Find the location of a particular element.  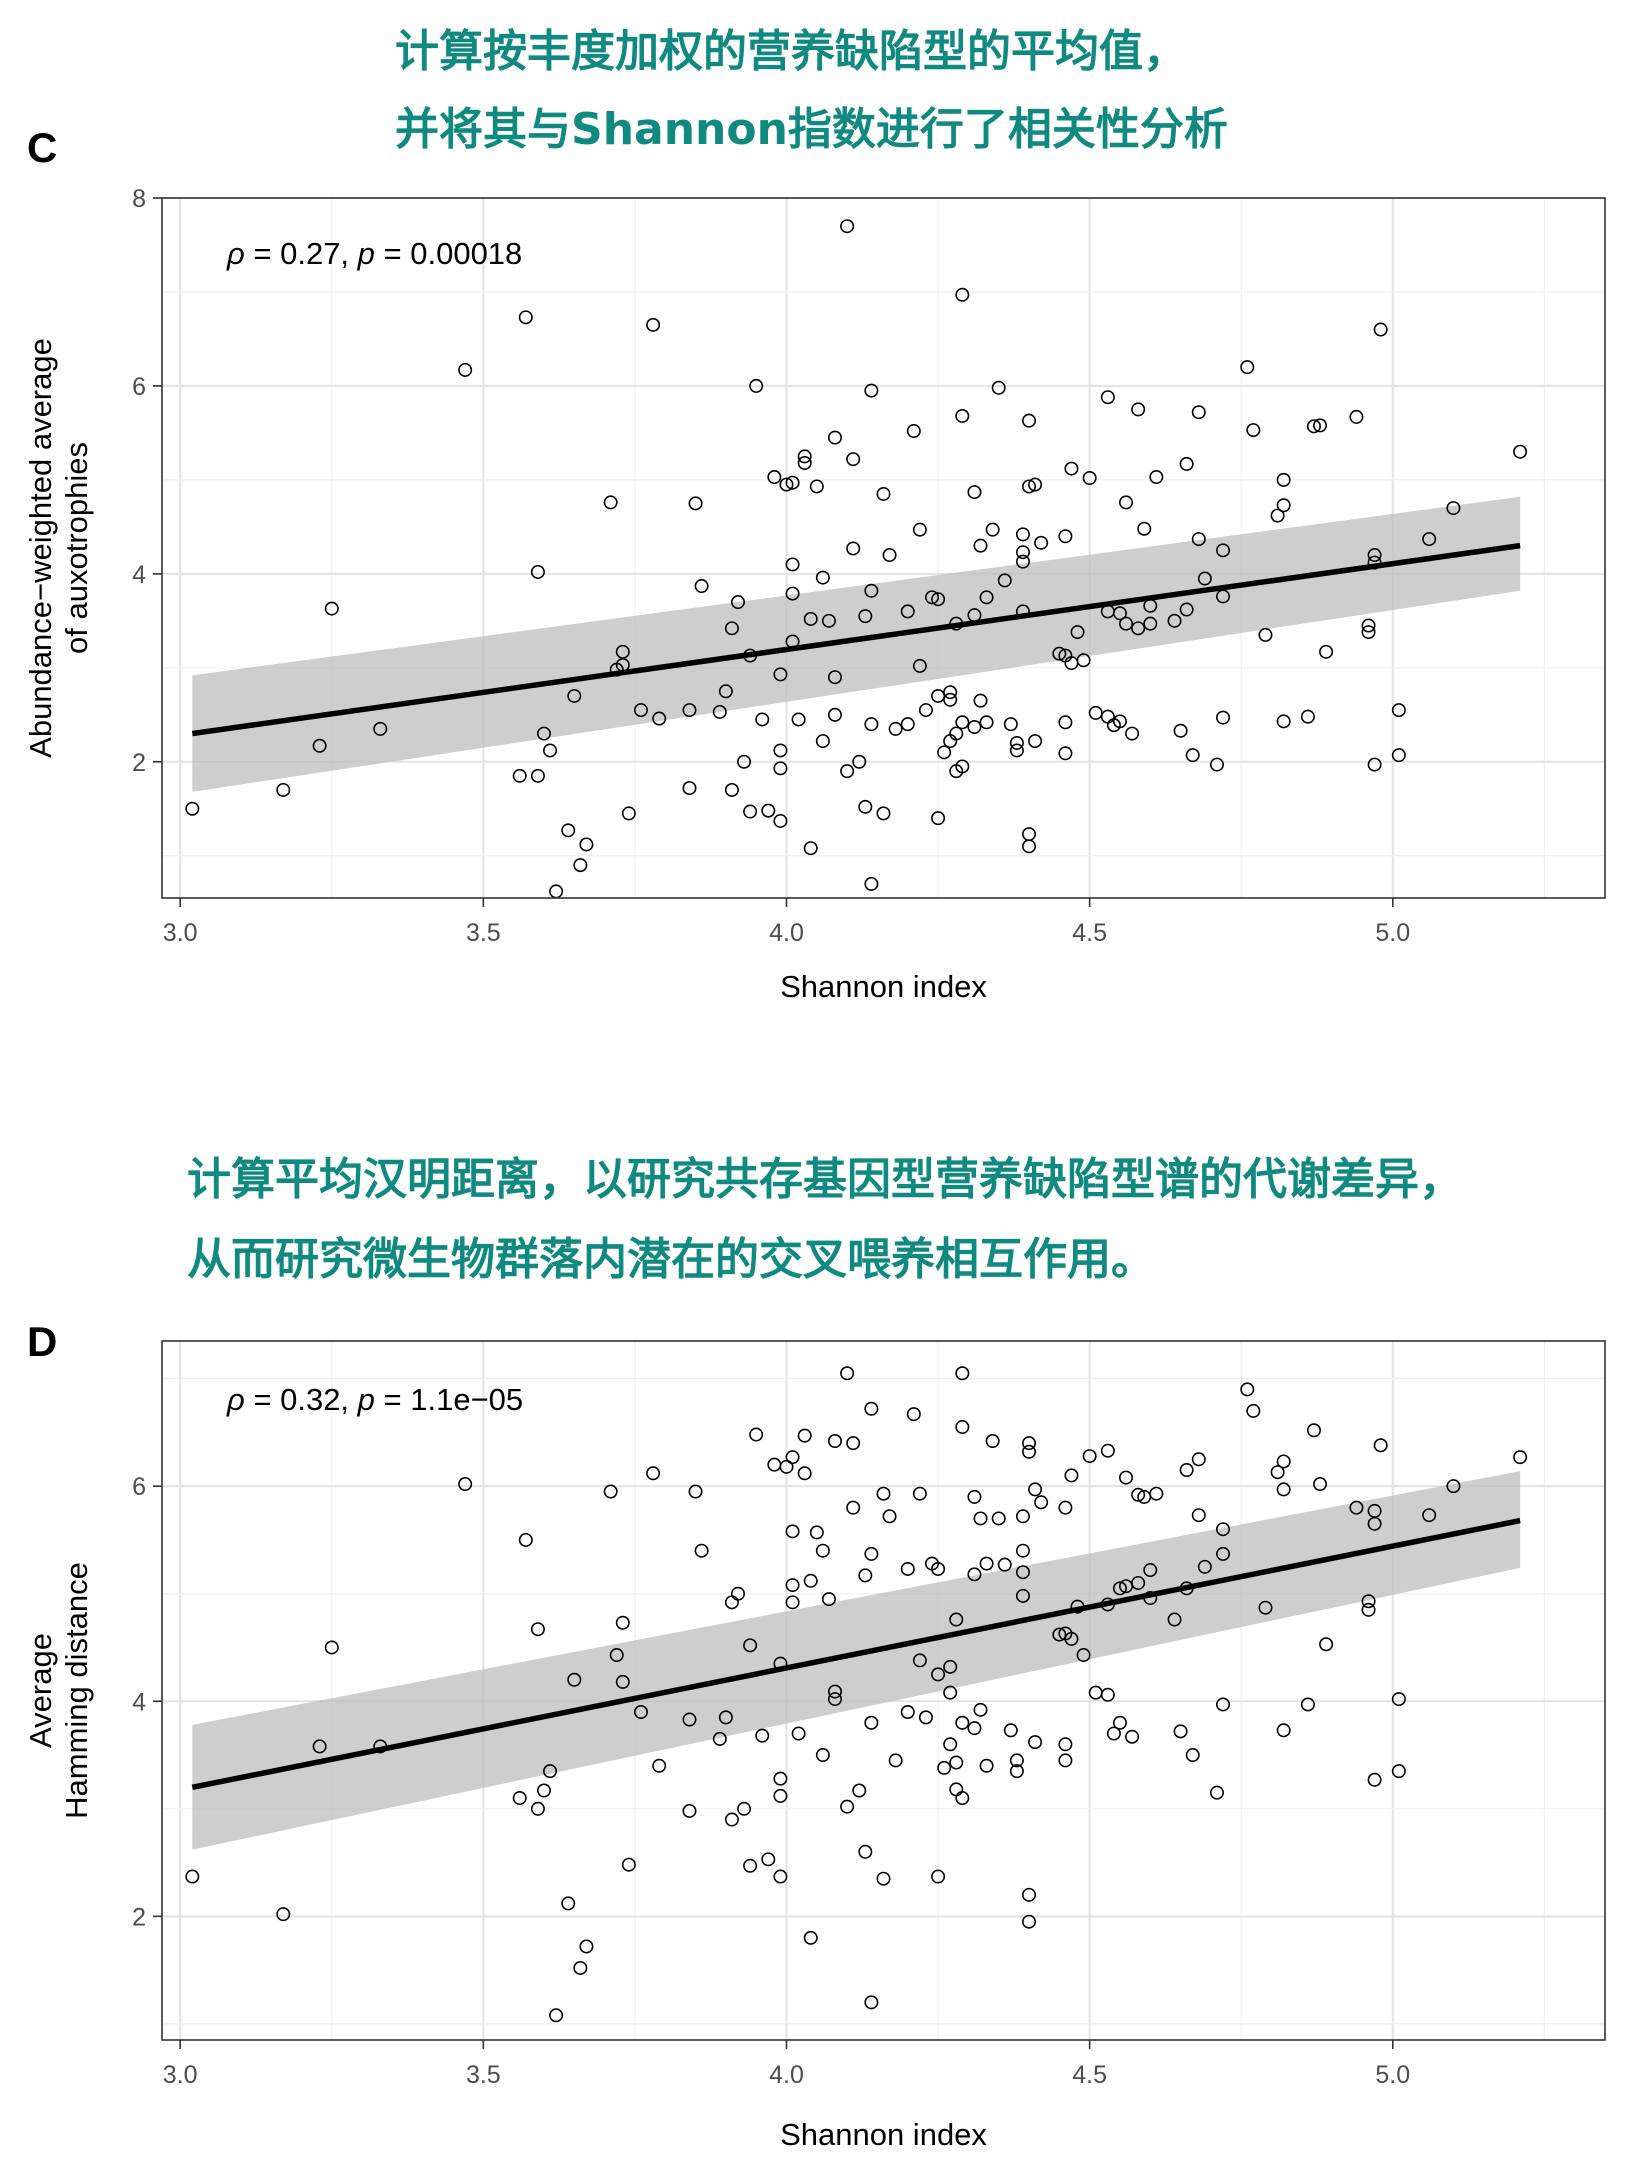

x-tick-label: 3.5 is located at coordinates (483, 2075).